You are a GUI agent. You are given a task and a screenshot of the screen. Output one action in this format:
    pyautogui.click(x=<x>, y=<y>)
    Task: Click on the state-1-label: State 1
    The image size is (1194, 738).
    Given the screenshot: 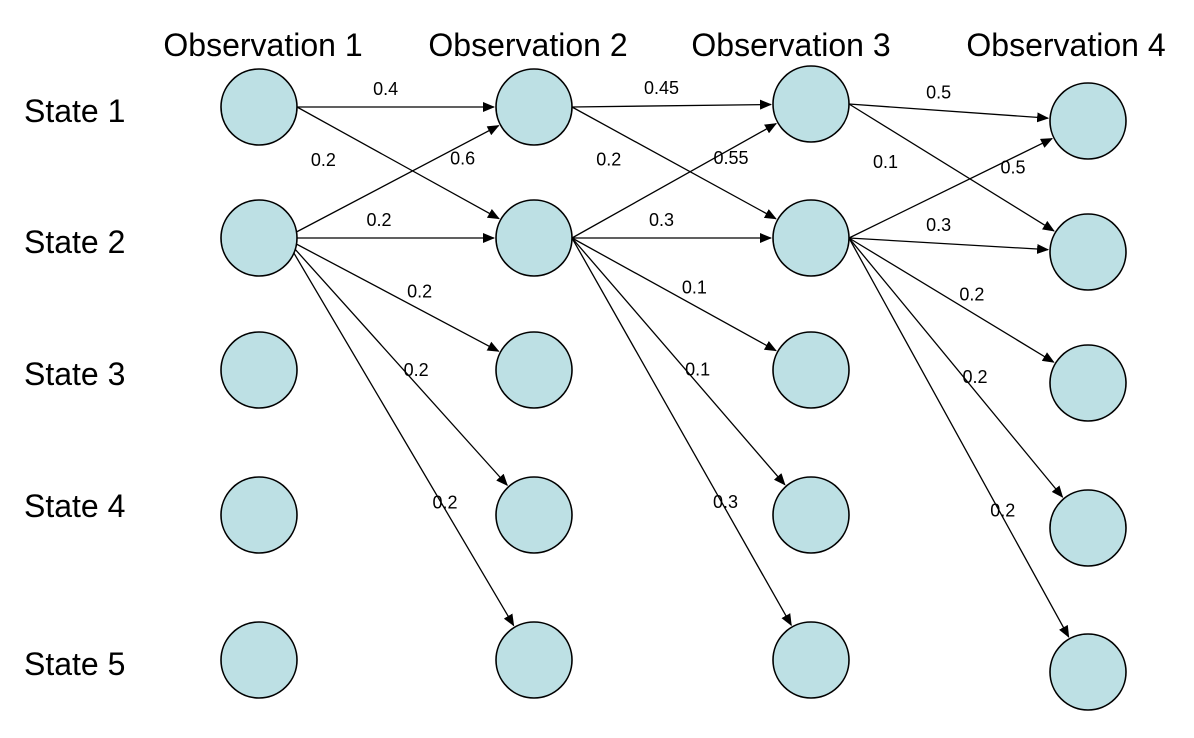 What is the action you would take?
    pyautogui.click(x=74, y=111)
    